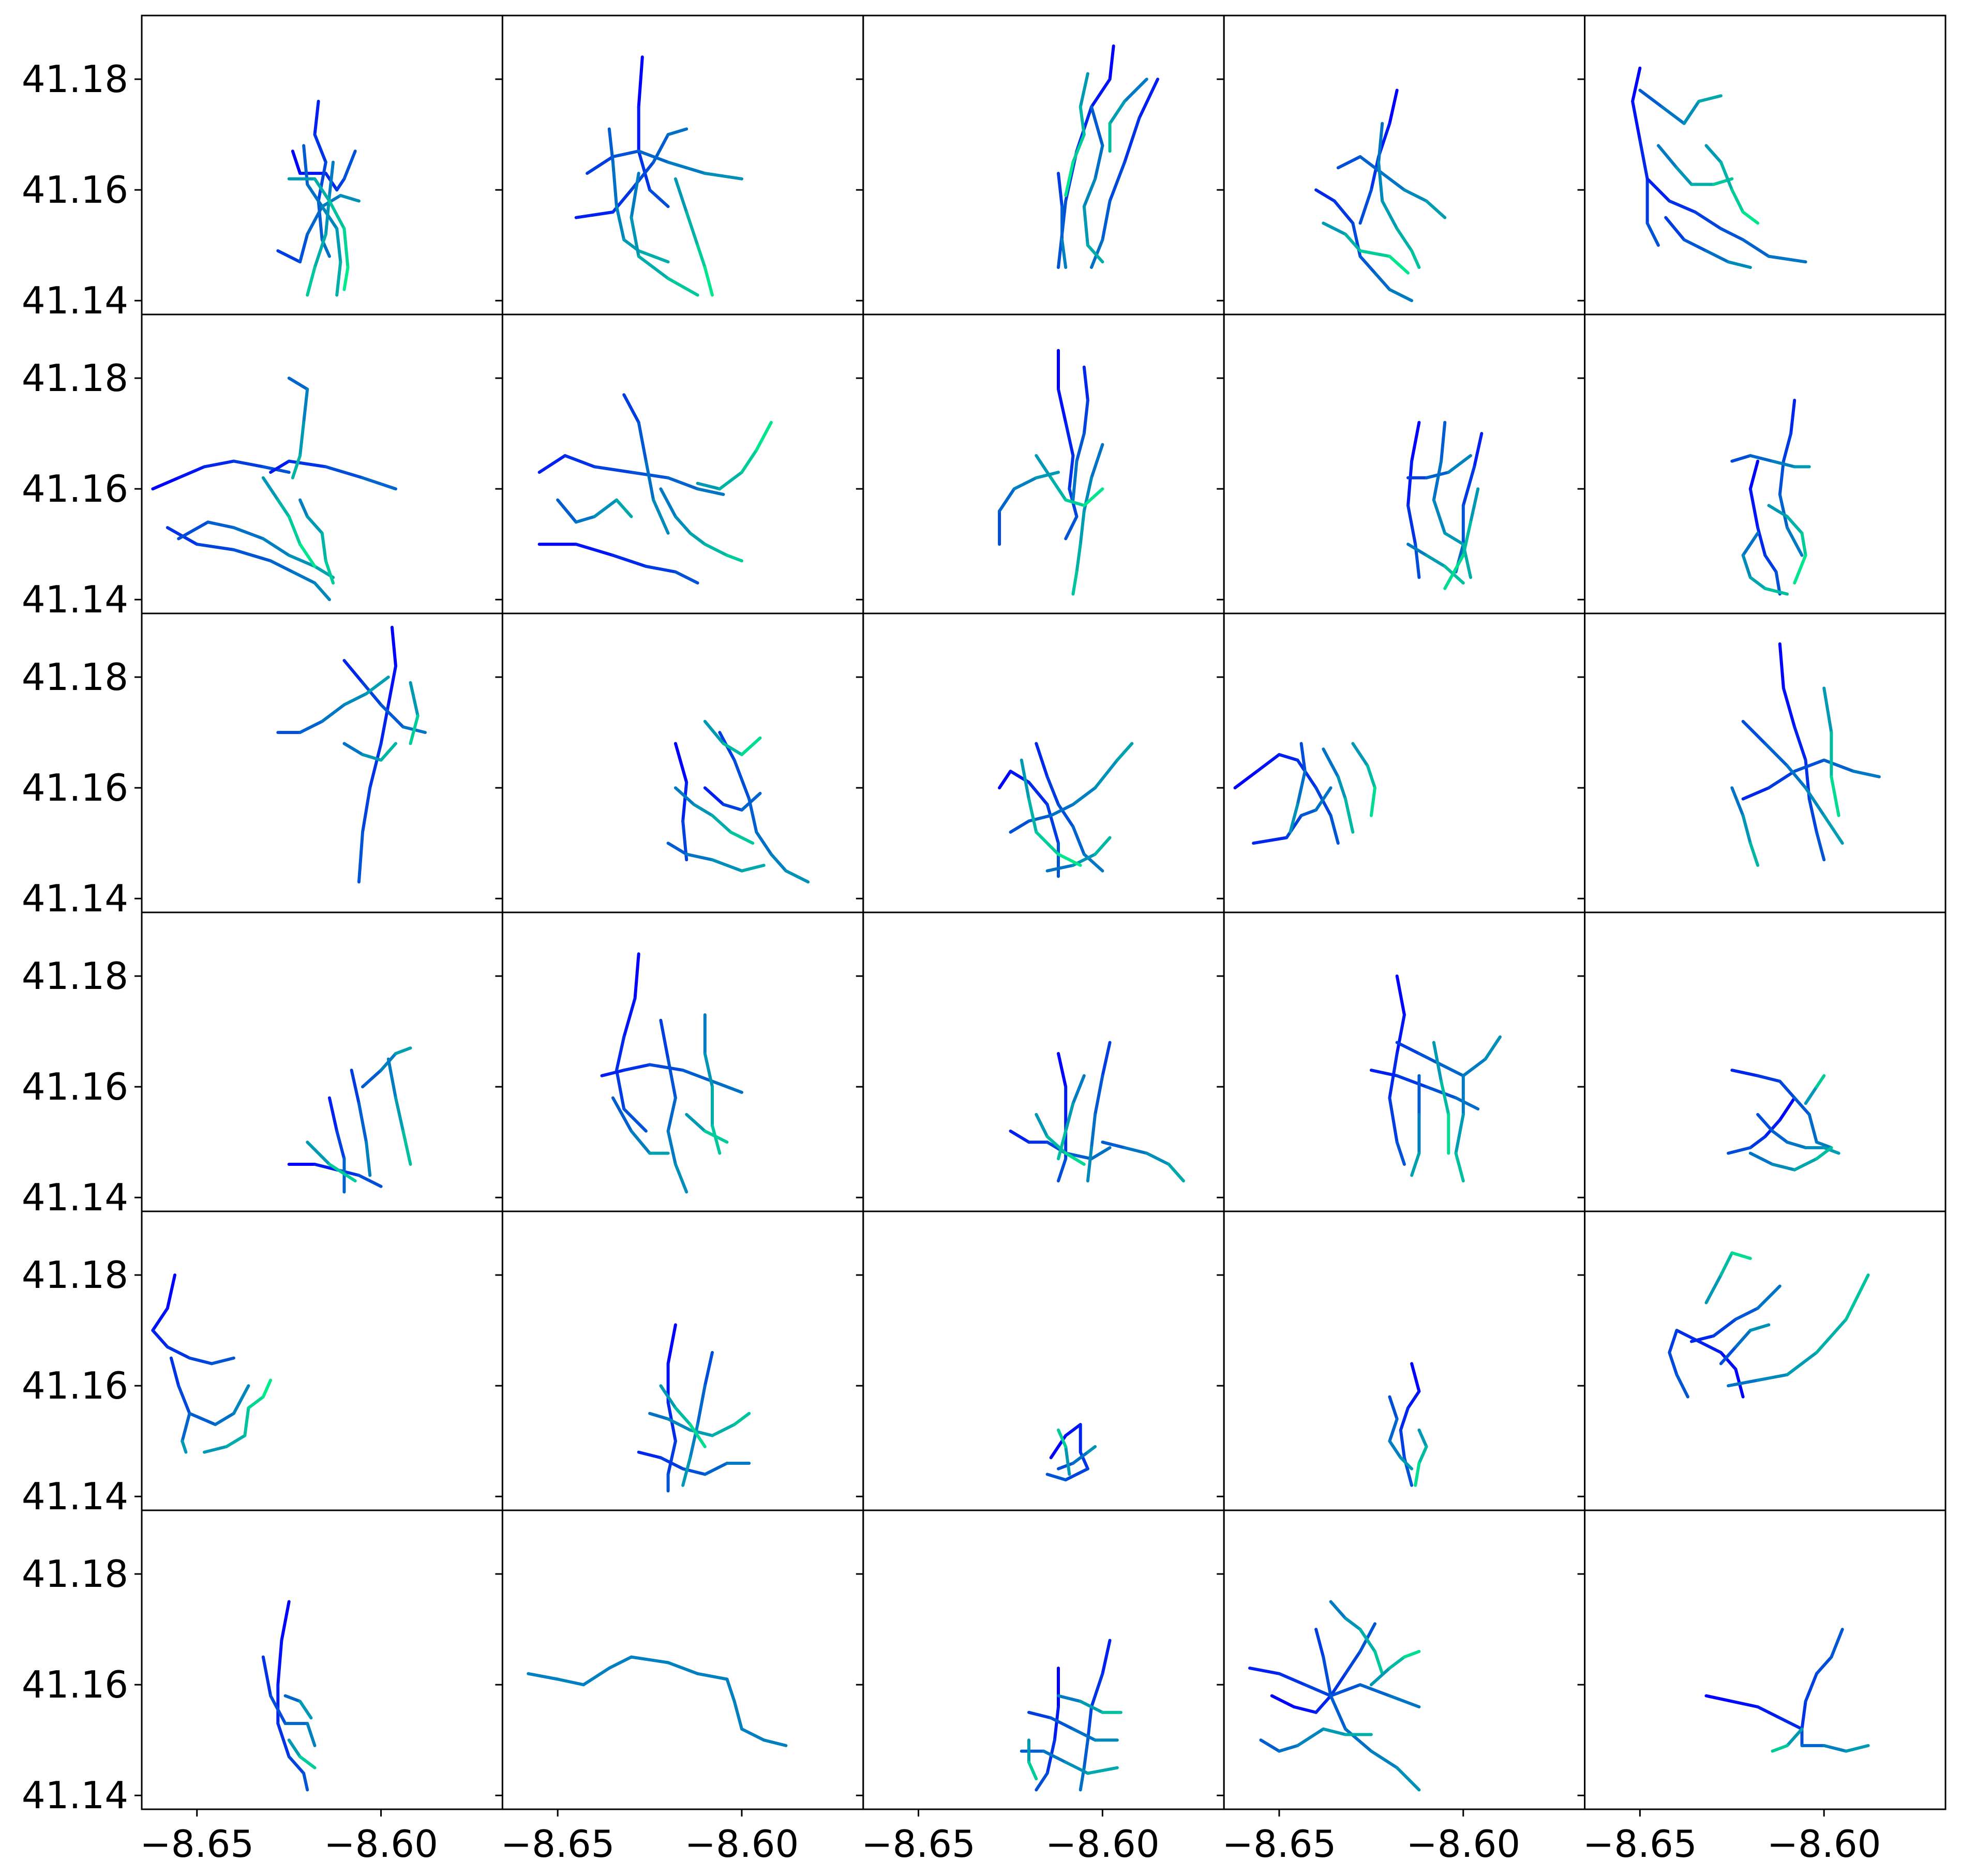 The image size is (1961, 1876). I want to click on x-tick-label: −8.60, so click(1103, 1844).